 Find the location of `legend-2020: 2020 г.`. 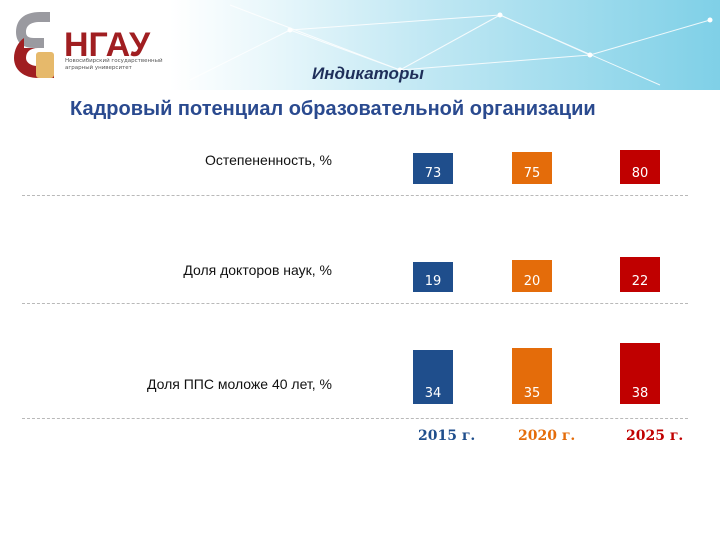

legend-2020: 2020 г. is located at coordinates (547, 436).